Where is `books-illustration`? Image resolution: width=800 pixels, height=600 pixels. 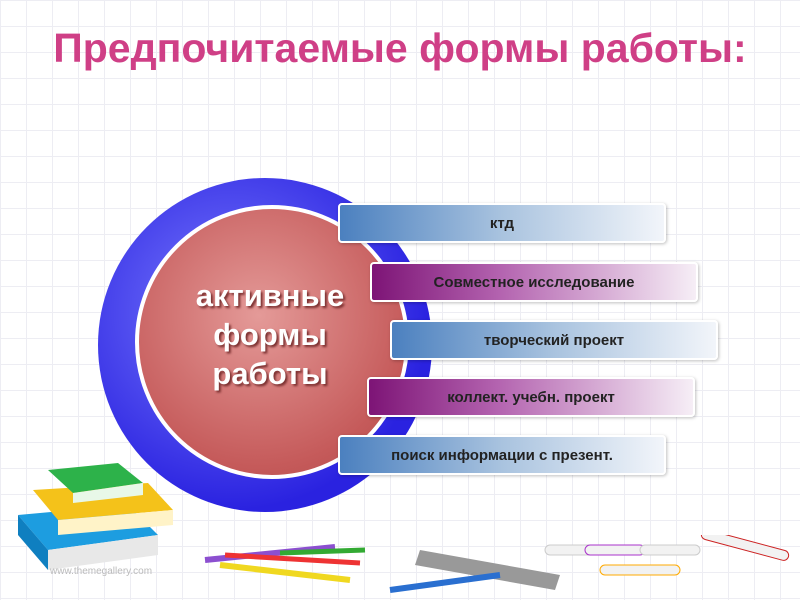 books-illustration is located at coordinates (95, 516).